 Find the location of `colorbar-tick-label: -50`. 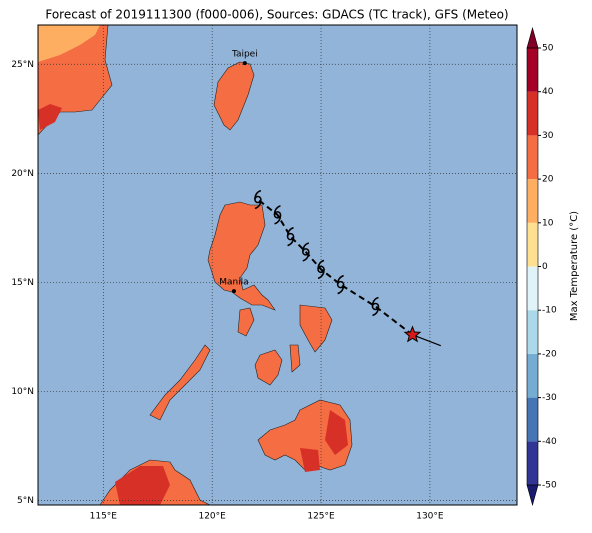

colorbar-tick-label: -50 is located at coordinates (549, 486).